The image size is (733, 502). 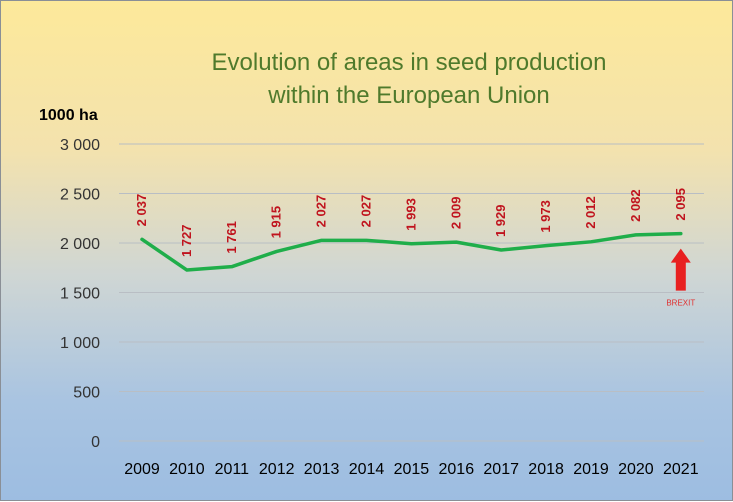 I want to click on data-label: 1 915, so click(x=276, y=222).